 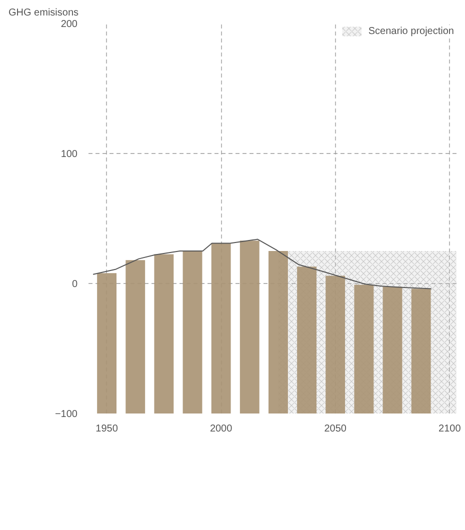 What do you see at coordinates (43, 13) in the screenshot?
I see `y-axis-title: GHG emisisons` at bounding box center [43, 13].